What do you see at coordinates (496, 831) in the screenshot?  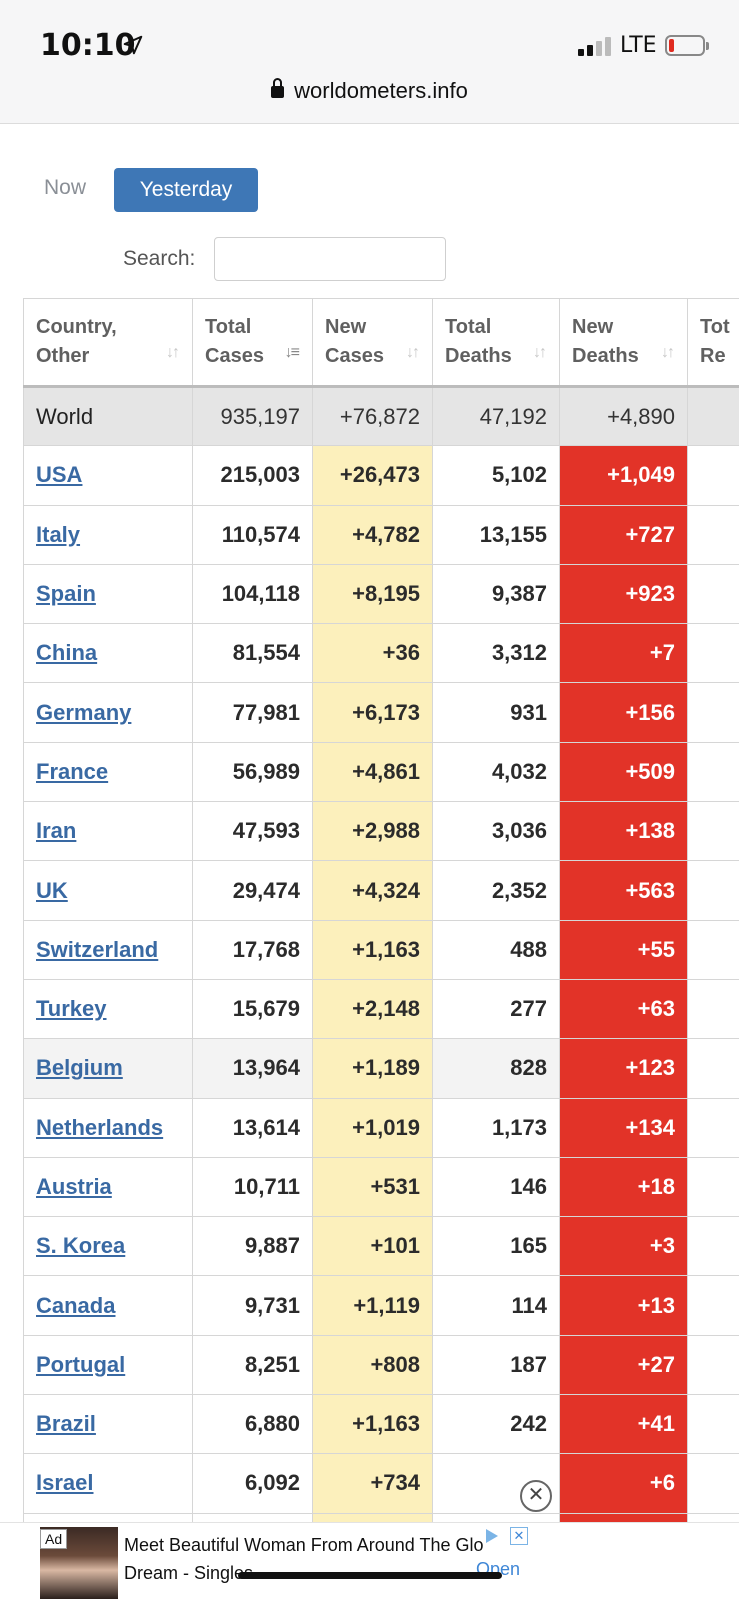 I see `total-deaths: 3,036` at bounding box center [496, 831].